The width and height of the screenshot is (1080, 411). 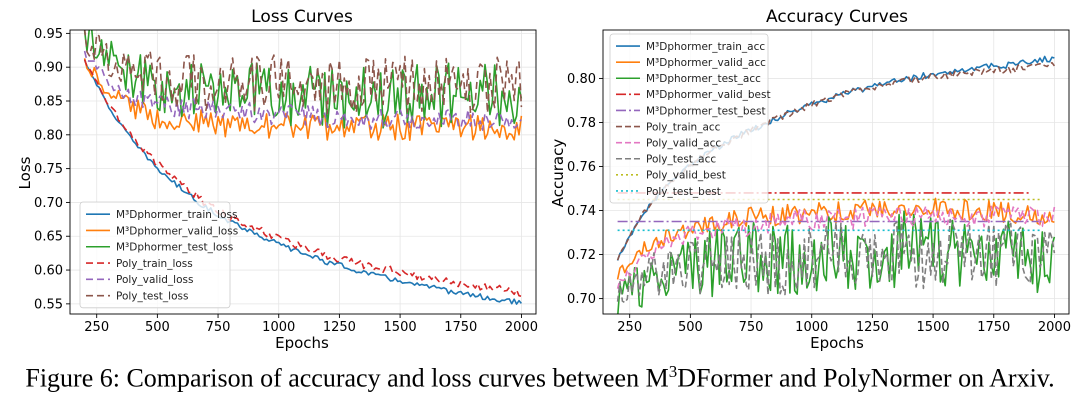 I want to click on accuracy-xtick-label: 250, so click(x=629, y=327).